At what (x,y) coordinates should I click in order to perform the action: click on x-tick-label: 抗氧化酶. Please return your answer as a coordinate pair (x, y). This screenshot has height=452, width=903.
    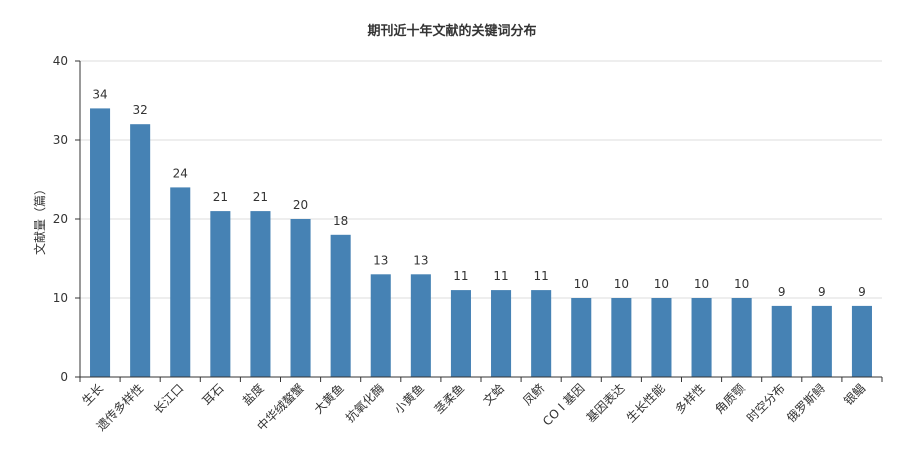
    Looking at the image, I should click on (364, 403).